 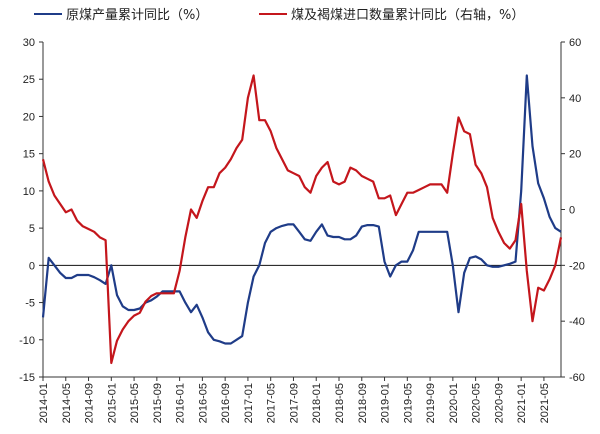 I want to click on left-tick-label: -10, so click(x=27, y=341).